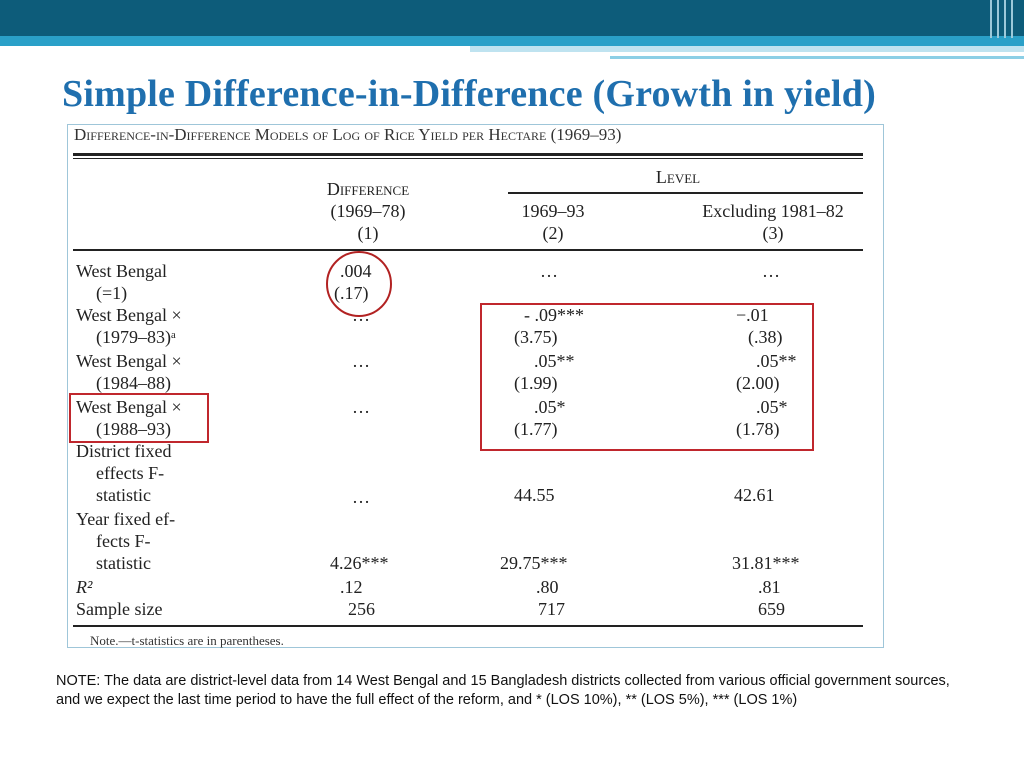 Image resolution: width=1024 pixels, height=768 pixels. Describe the element at coordinates (187, 640) in the screenshot. I see `table-note: Note.—t-statistics are in parentheses.` at that location.